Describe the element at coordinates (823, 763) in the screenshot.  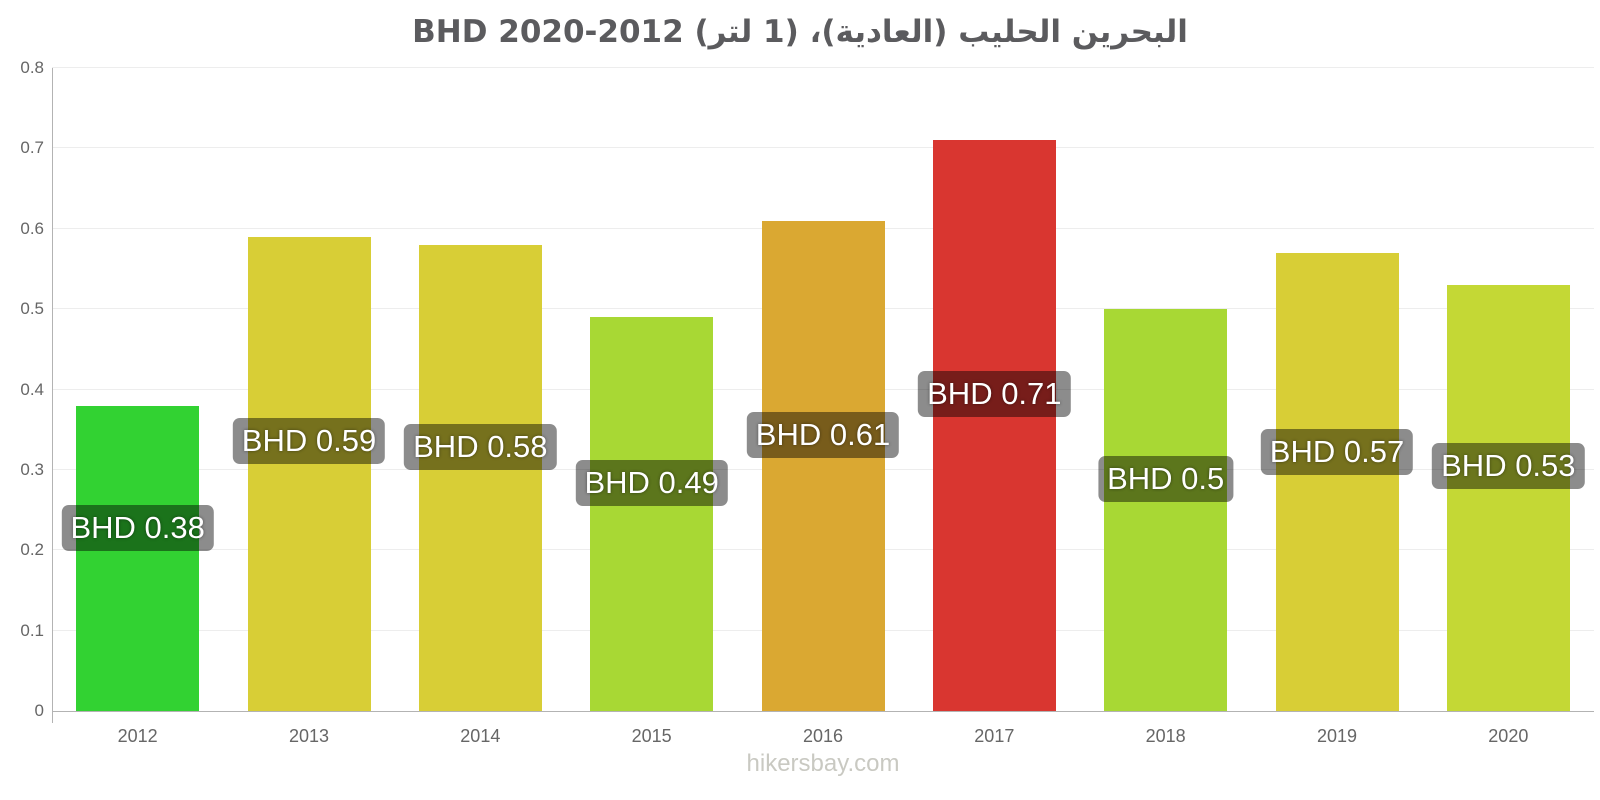
I see `watermark: hikersbay.com` at that location.